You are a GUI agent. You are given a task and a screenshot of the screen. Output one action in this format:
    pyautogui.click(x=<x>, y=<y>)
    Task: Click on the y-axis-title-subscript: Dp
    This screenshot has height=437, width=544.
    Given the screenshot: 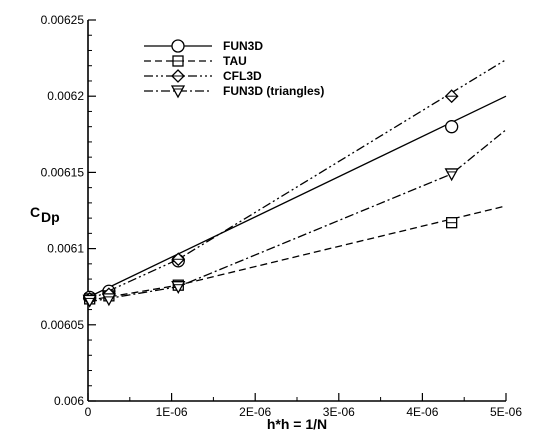 What is the action you would take?
    pyautogui.click(x=50, y=217)
    